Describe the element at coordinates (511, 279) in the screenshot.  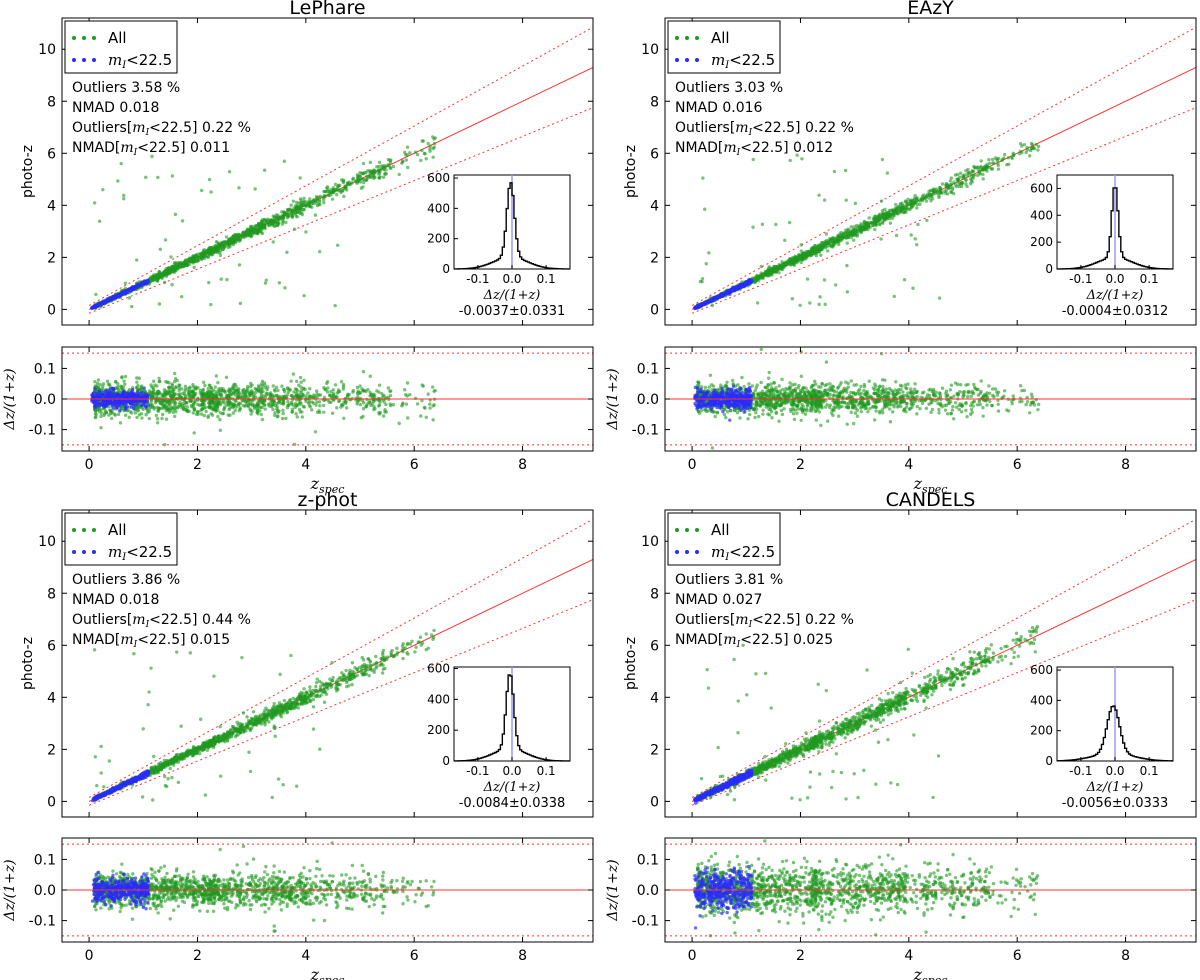
I see `hist-x-tick-label: 0.0` at that location.